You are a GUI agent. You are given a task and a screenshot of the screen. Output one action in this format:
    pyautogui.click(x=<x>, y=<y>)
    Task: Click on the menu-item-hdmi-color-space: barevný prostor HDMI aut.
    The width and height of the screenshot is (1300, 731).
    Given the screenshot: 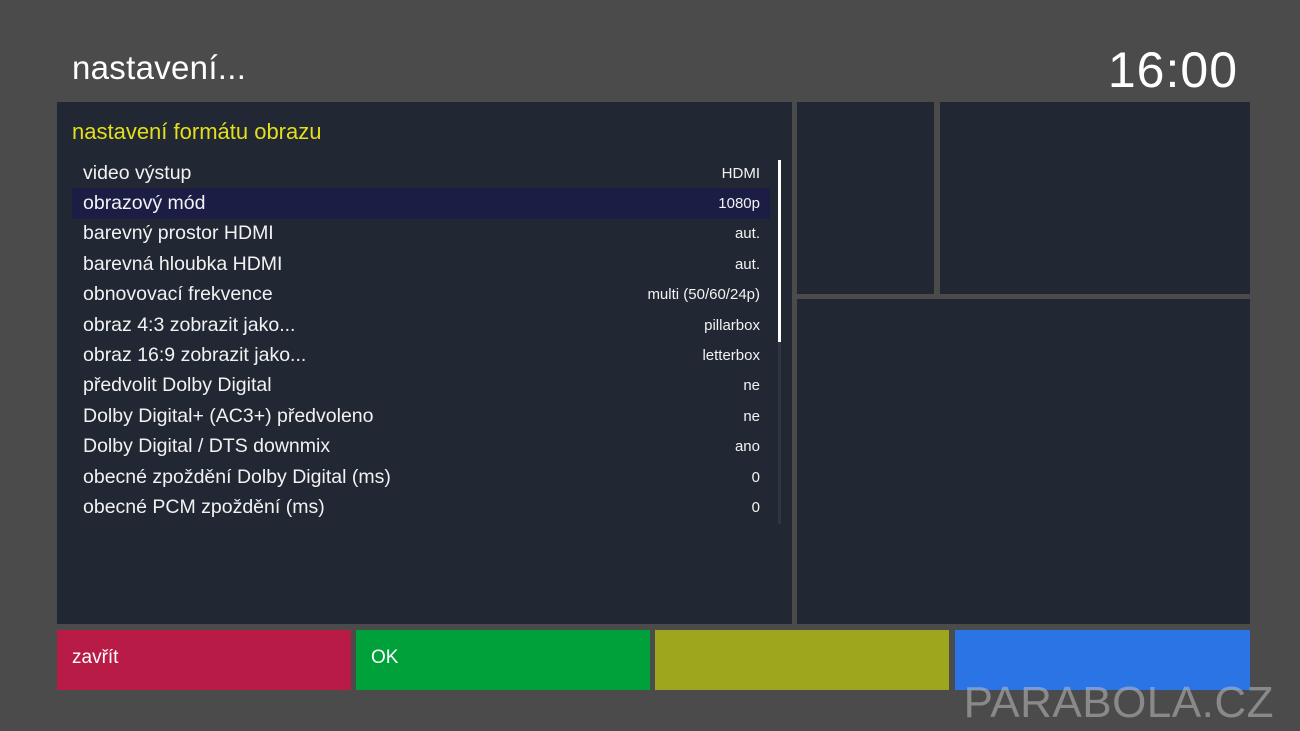 What is the action you would take?
    pyautogui.click(x=421, y=234)
    